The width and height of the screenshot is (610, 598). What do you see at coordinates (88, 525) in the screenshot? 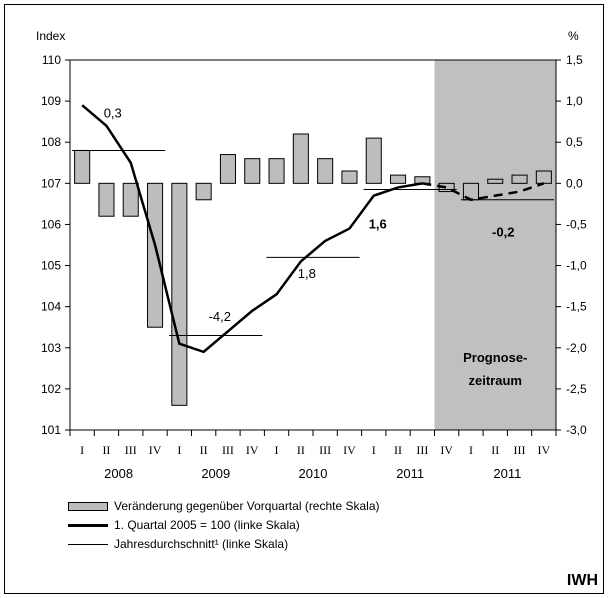
I see `legend-swatch-index-line` at bounding box center [88, 525].